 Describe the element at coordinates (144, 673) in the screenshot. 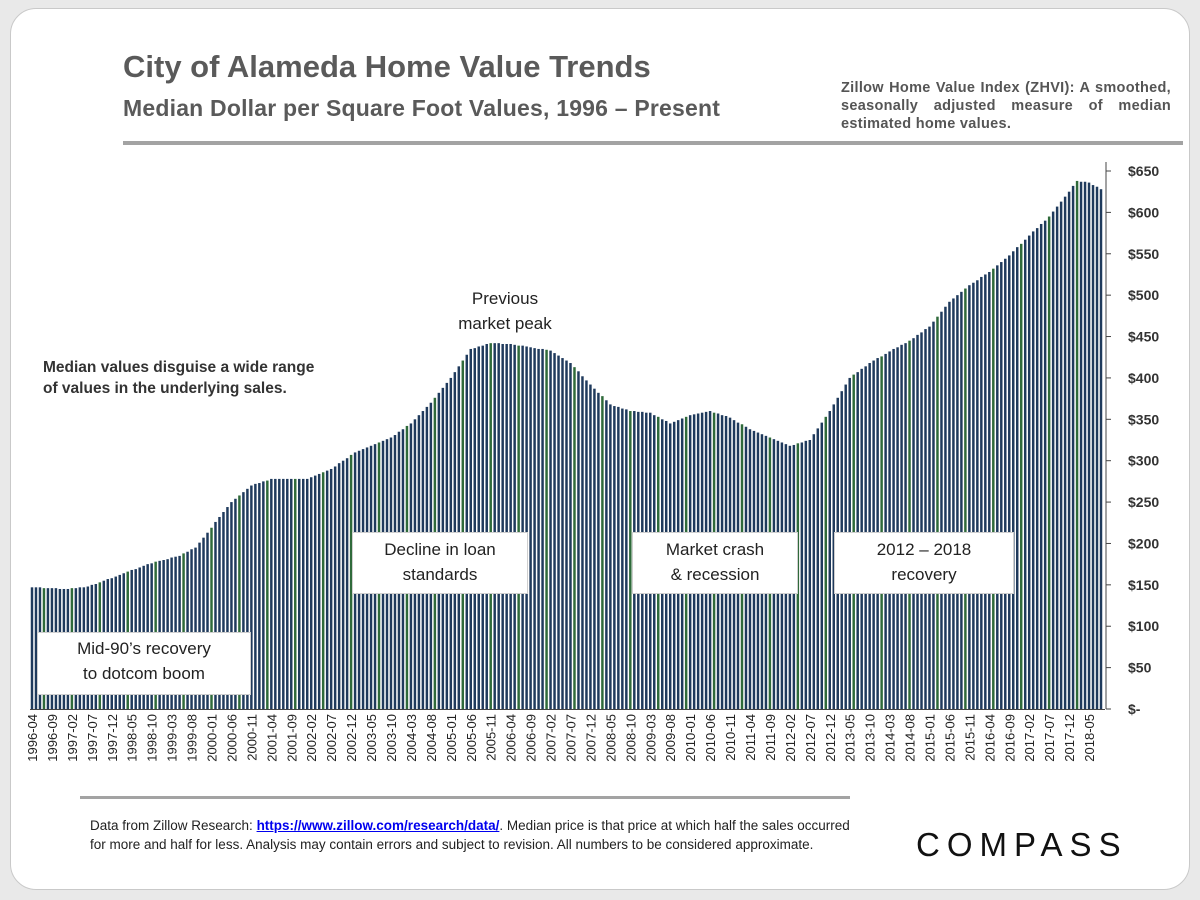

I see `annotation-box-dotcom-line2: to dotcom boom` at that location.